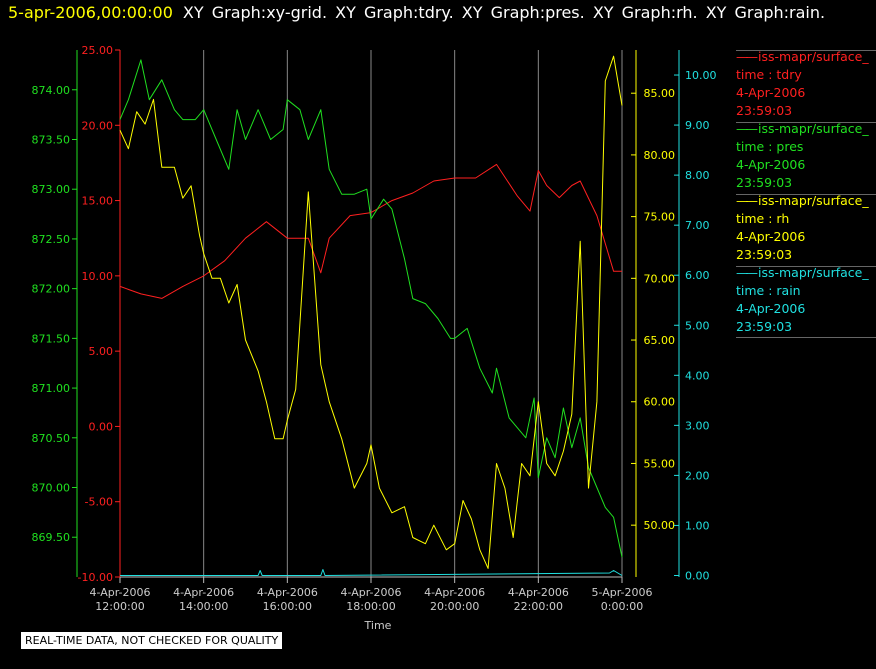 The height and width of the screenshot is (669, 876). What do you see at coordinates (697, 375) in the screenshot?
I see `rain-tick-label: 4.00` at bounding box center [697, 375].